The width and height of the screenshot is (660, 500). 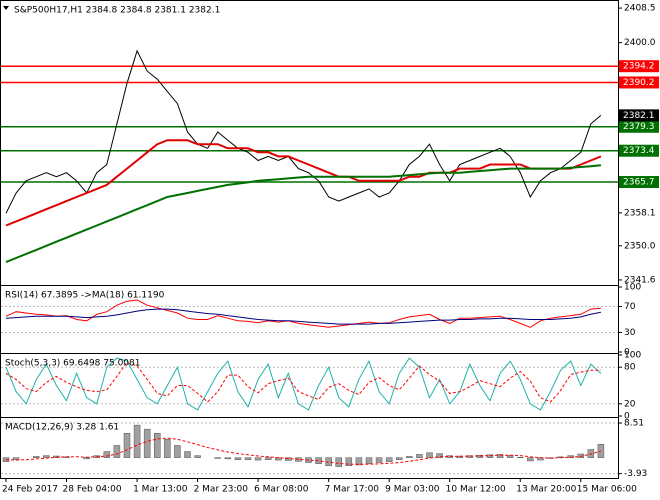 What do you see at coordinates (546, 490) in the screenshot?
I see `x-tick-label: 13 Mar 20:00` at bounding box center [546, 490].